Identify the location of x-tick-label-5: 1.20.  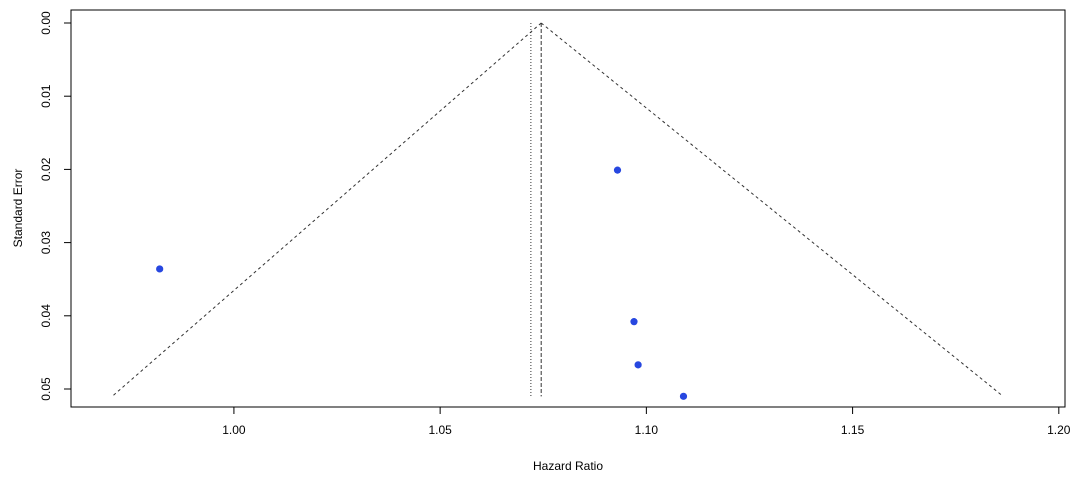
(1059, 430).